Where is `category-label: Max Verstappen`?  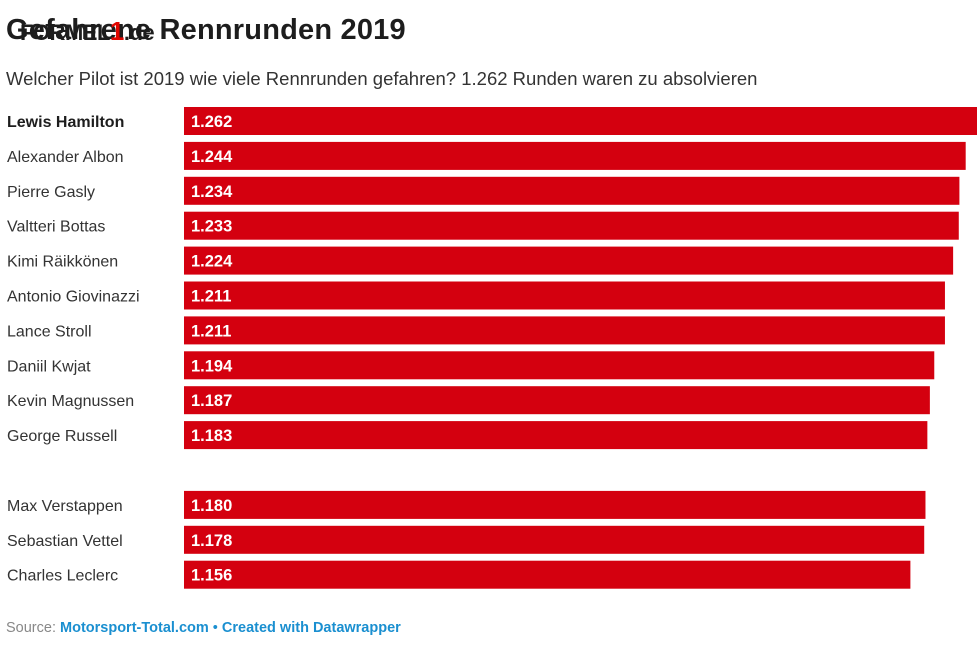
category-label: Max Verstappen is located at coordinates (65, 506).